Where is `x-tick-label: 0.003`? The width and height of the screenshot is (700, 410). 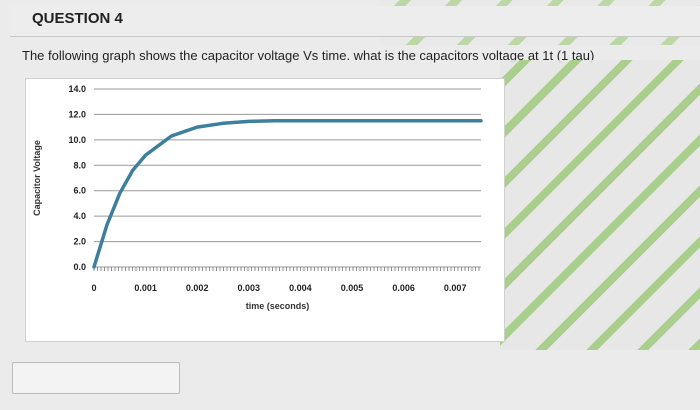 x-tick-label: 0.003 is located at coordinates (249, 288).